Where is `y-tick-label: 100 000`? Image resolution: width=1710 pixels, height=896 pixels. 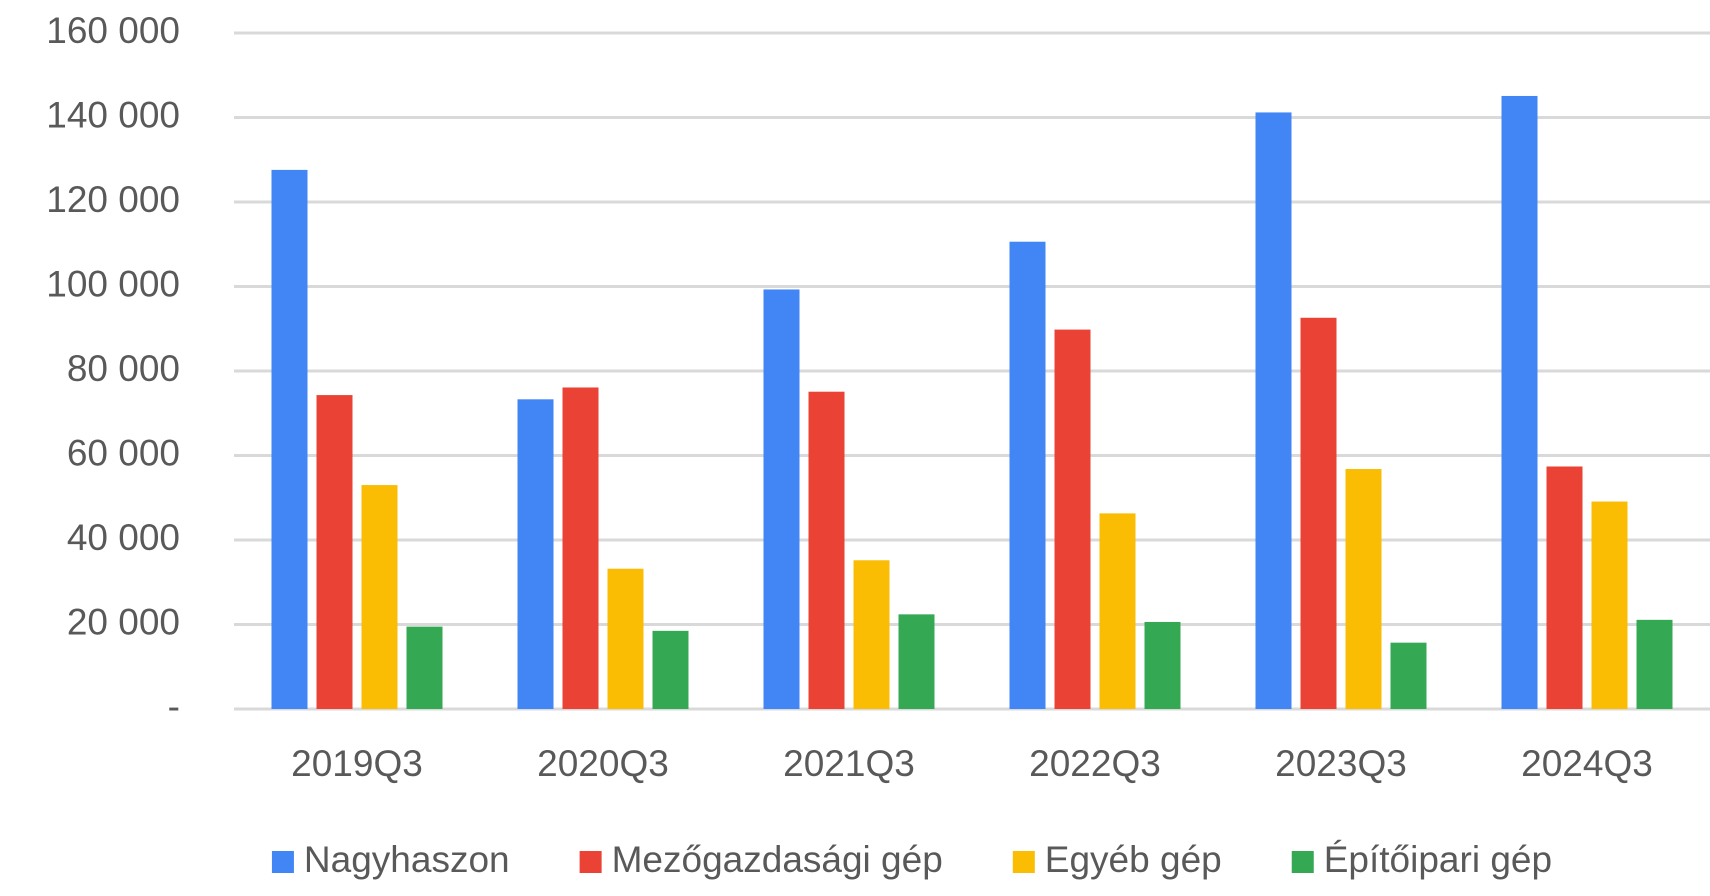
y-tick-label: 100 000 is located at coordinates (113, 283).